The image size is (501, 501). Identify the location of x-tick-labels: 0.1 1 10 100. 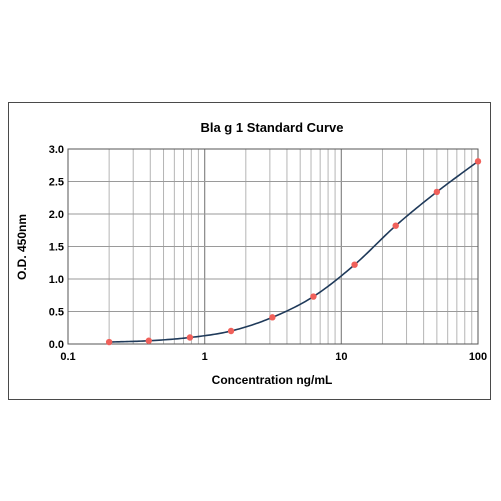
(273, 357).